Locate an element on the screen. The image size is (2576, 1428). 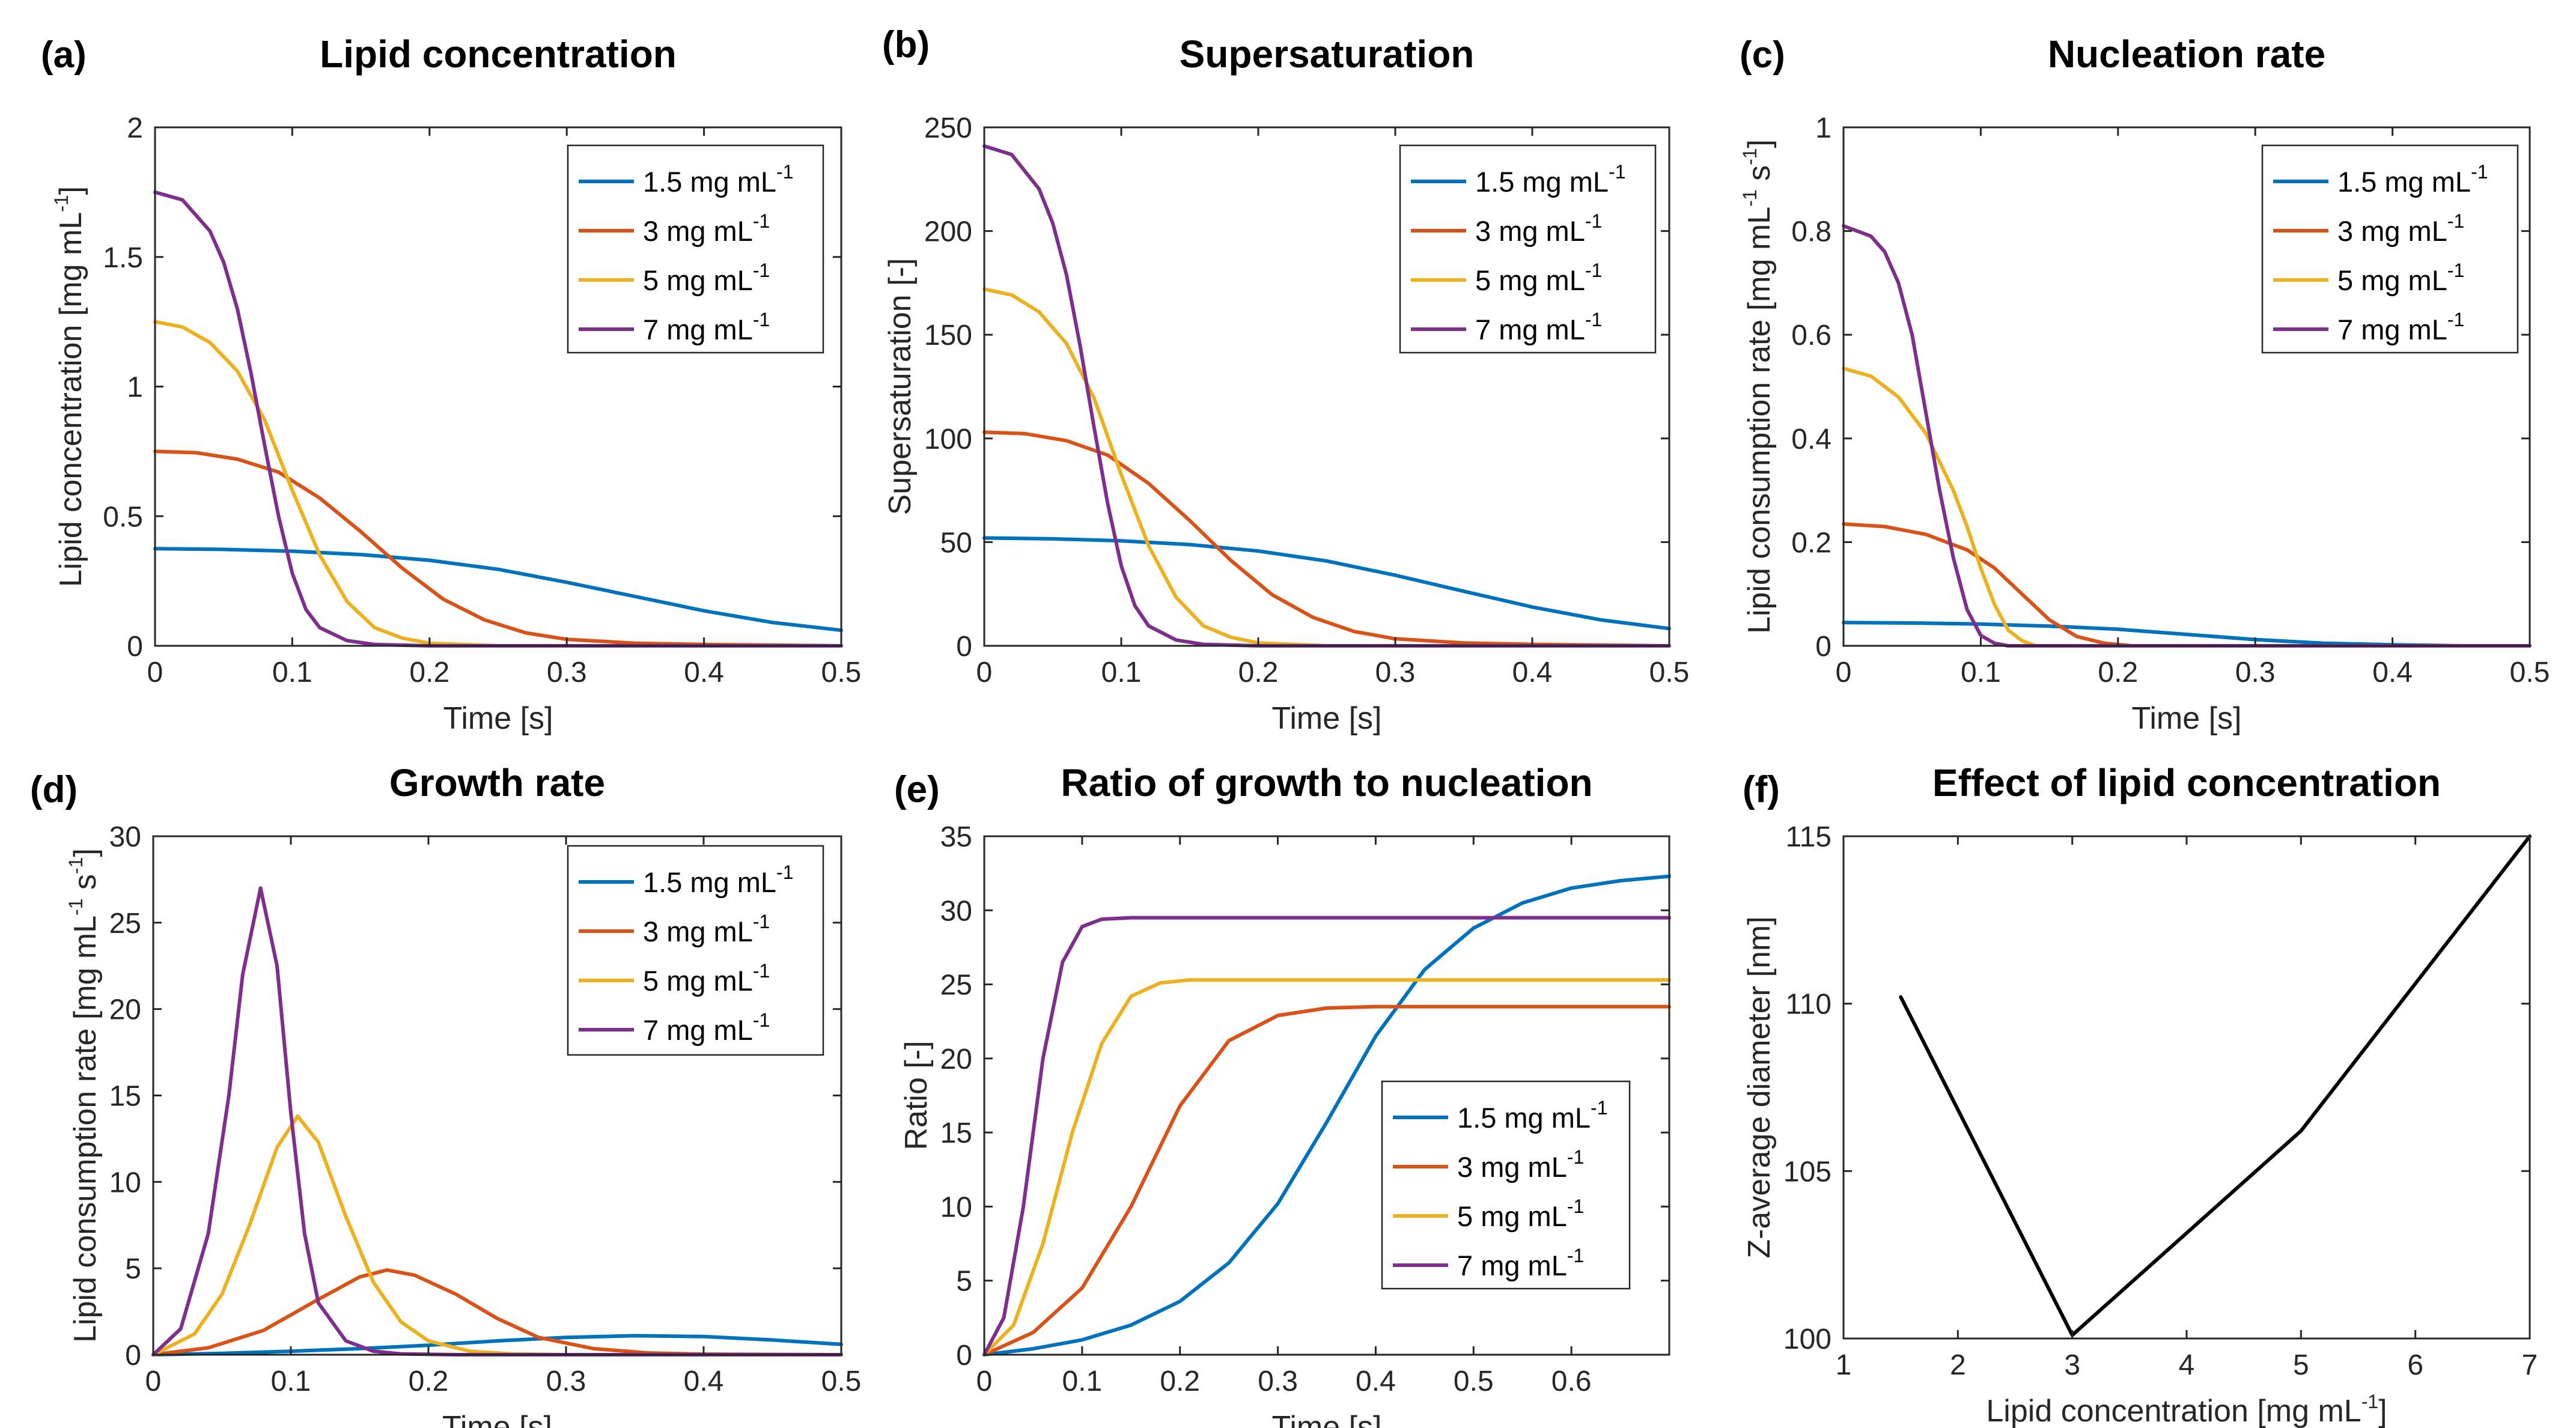
y-tick-label: 110 is located at coordinates (1808, 1005).